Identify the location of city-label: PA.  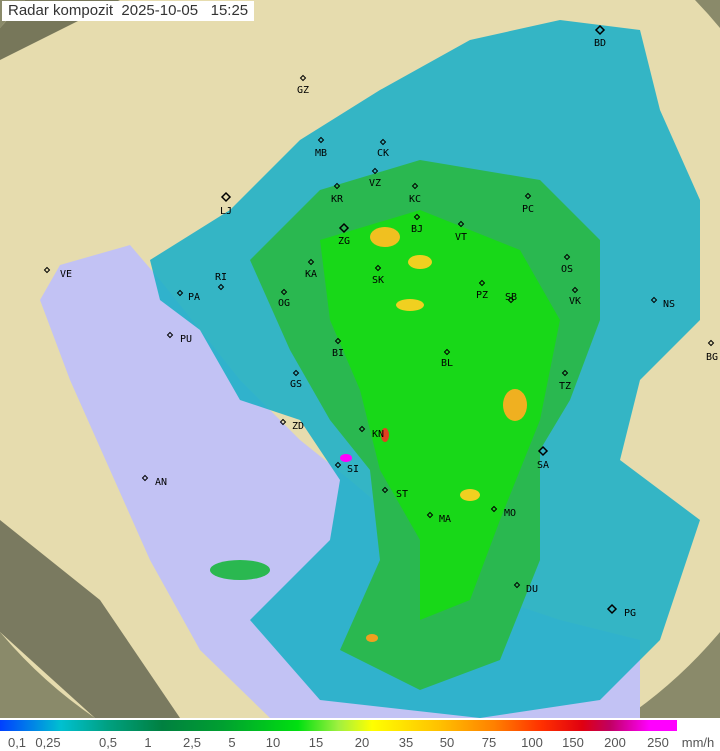
(194, 297).